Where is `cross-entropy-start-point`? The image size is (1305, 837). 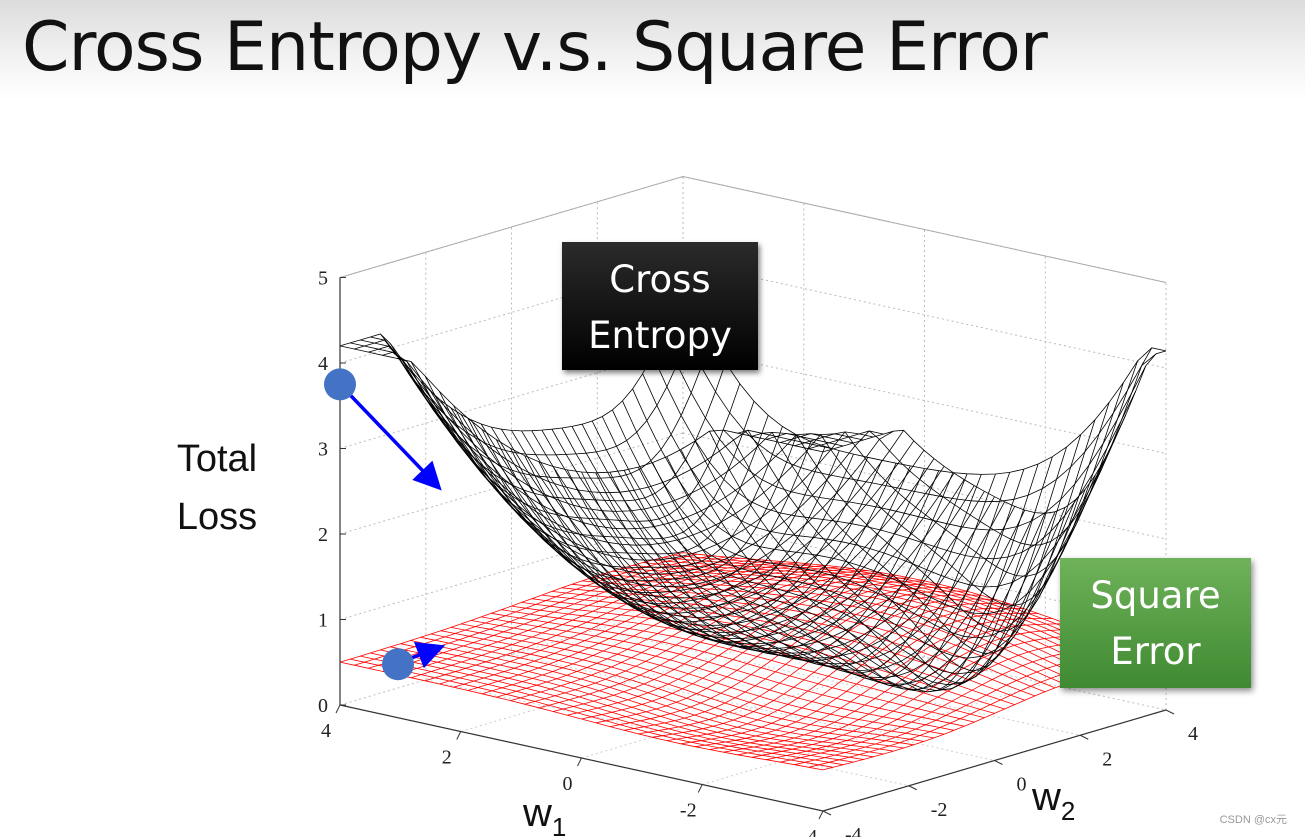 cross-entropy-start-point is located at coordinates (340, 384).